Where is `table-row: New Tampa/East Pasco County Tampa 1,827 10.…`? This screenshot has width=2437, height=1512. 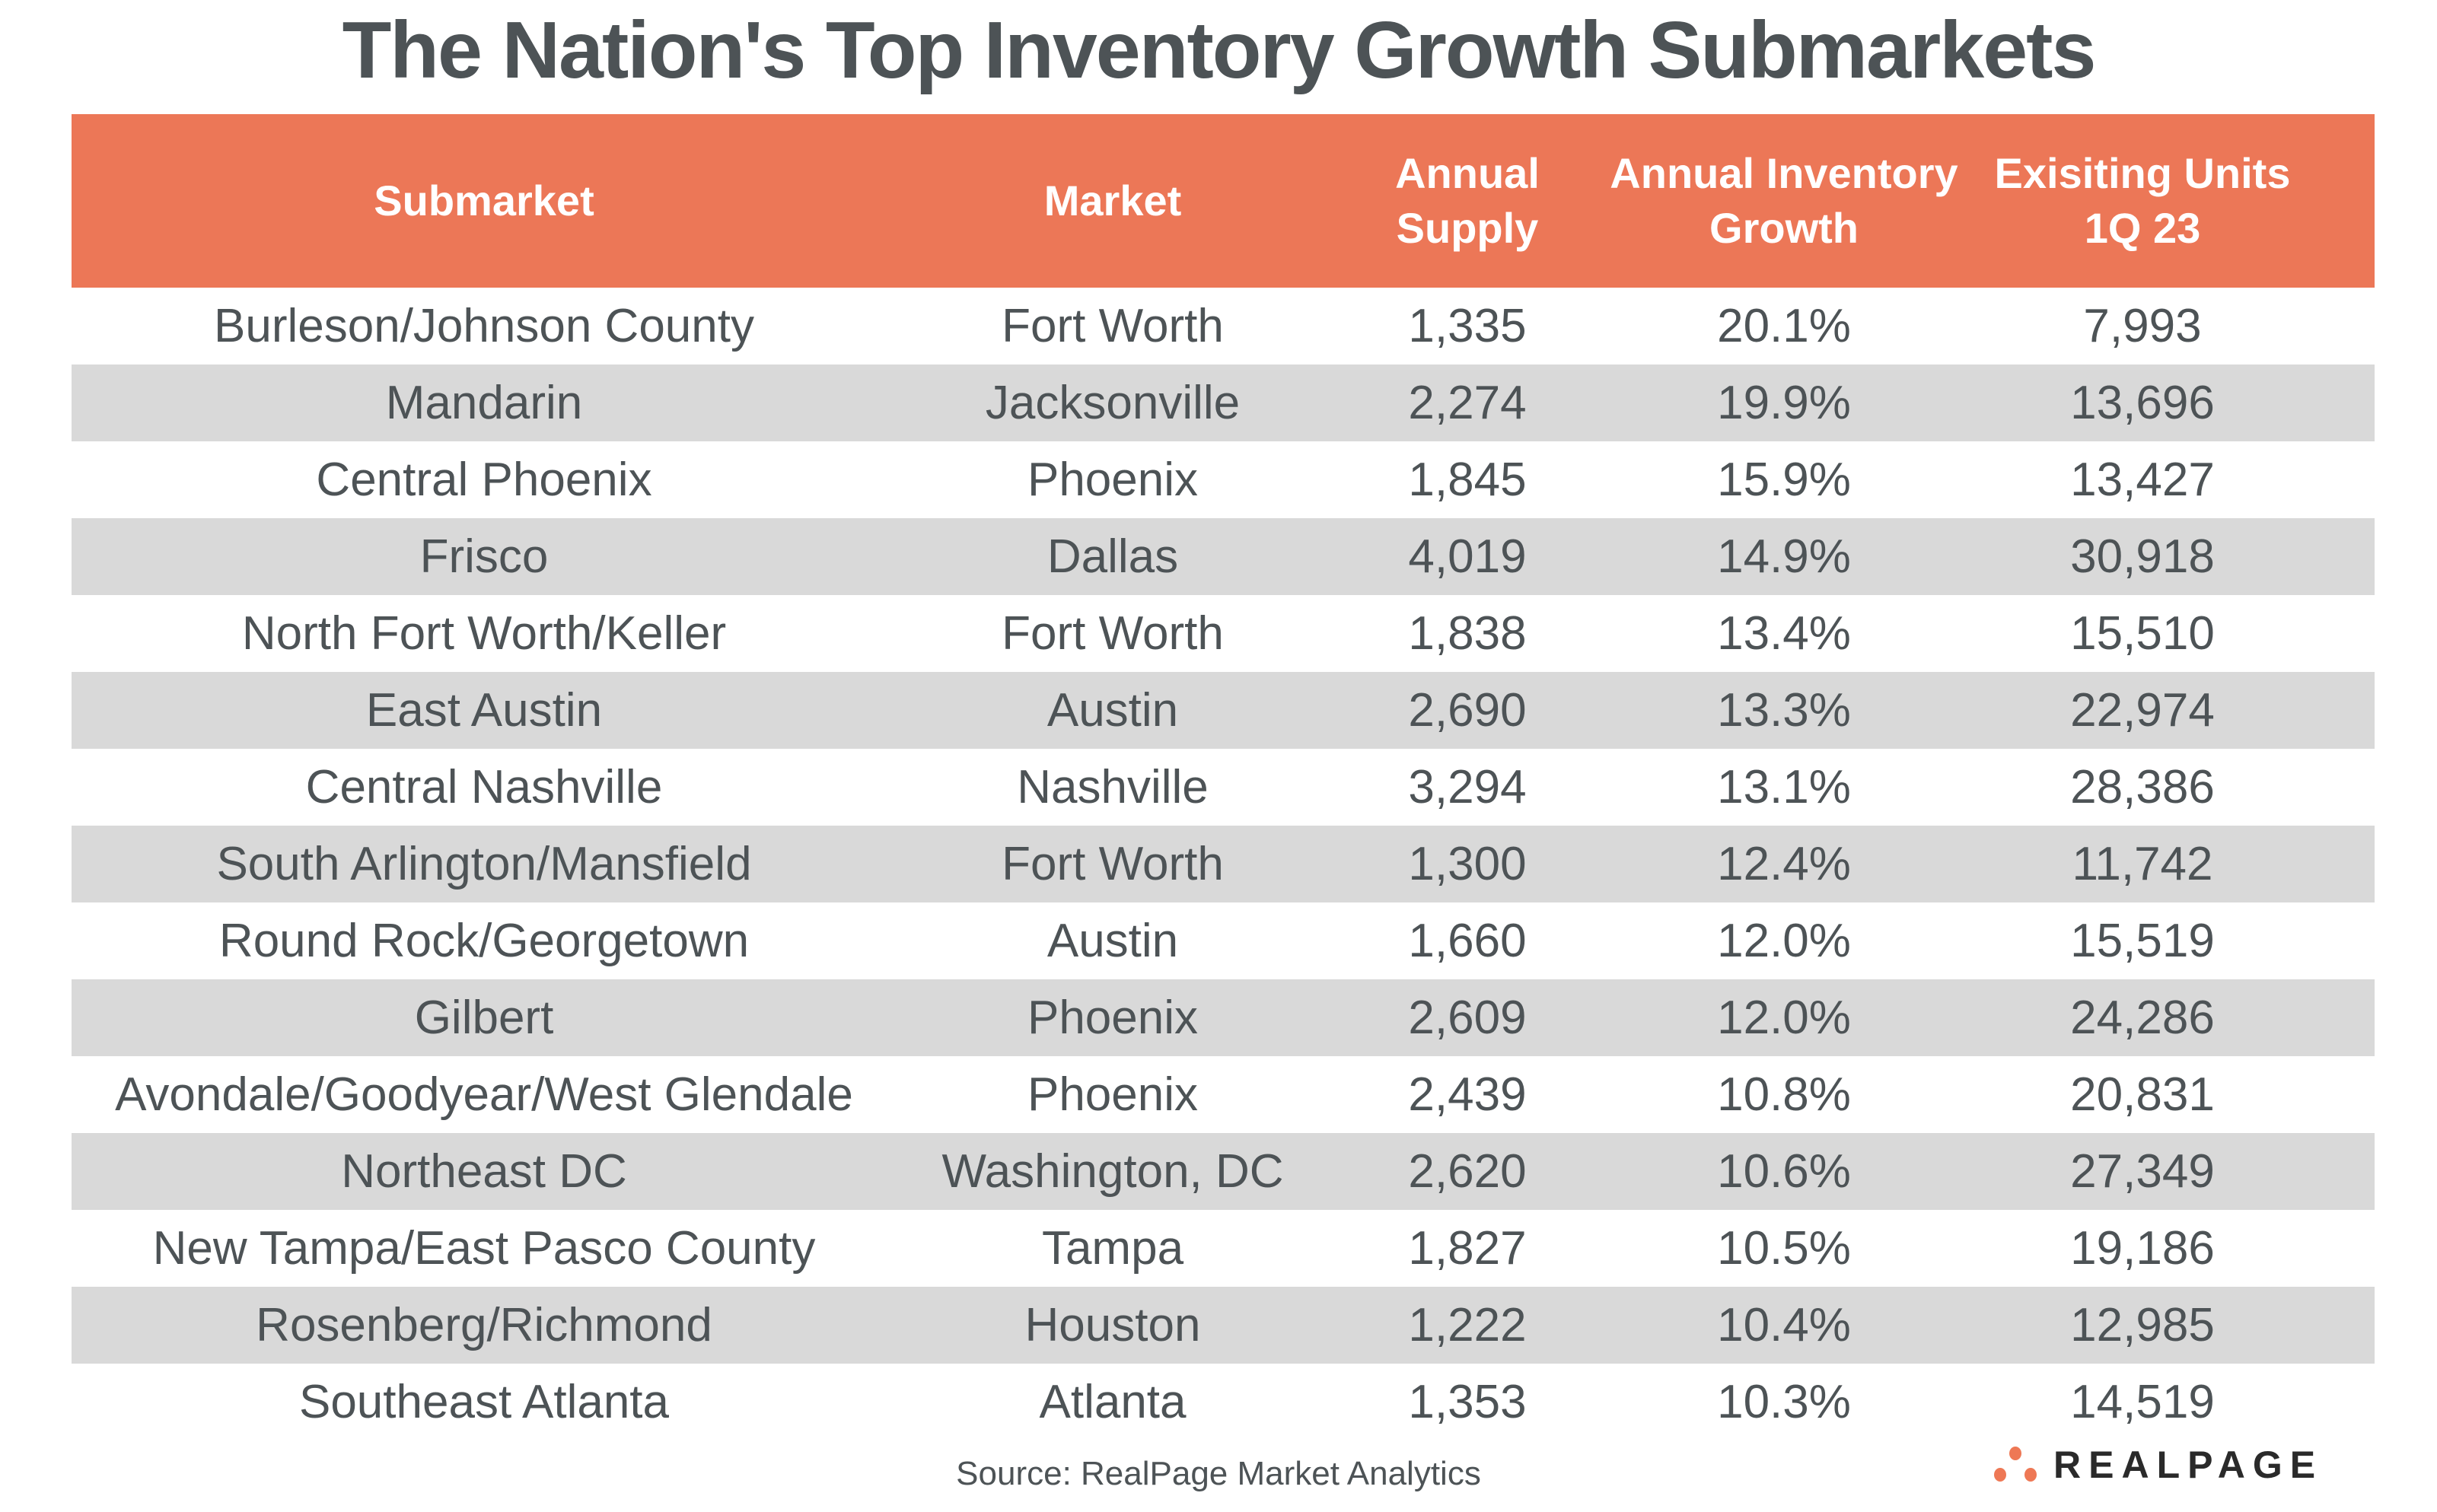
table-row: New Tampa/East Pasco County Tampa 1,827 10.… is located at coordinates (1223, 1248).